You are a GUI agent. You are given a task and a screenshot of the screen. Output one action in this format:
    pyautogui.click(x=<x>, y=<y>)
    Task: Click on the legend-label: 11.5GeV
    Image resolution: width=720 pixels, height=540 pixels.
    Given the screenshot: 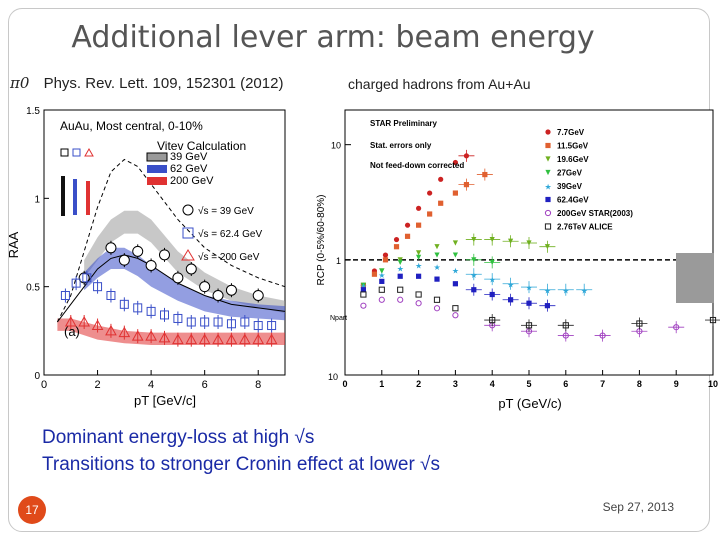 What is the action you would take?
    pyautogui.click(x=573, y=146)
    